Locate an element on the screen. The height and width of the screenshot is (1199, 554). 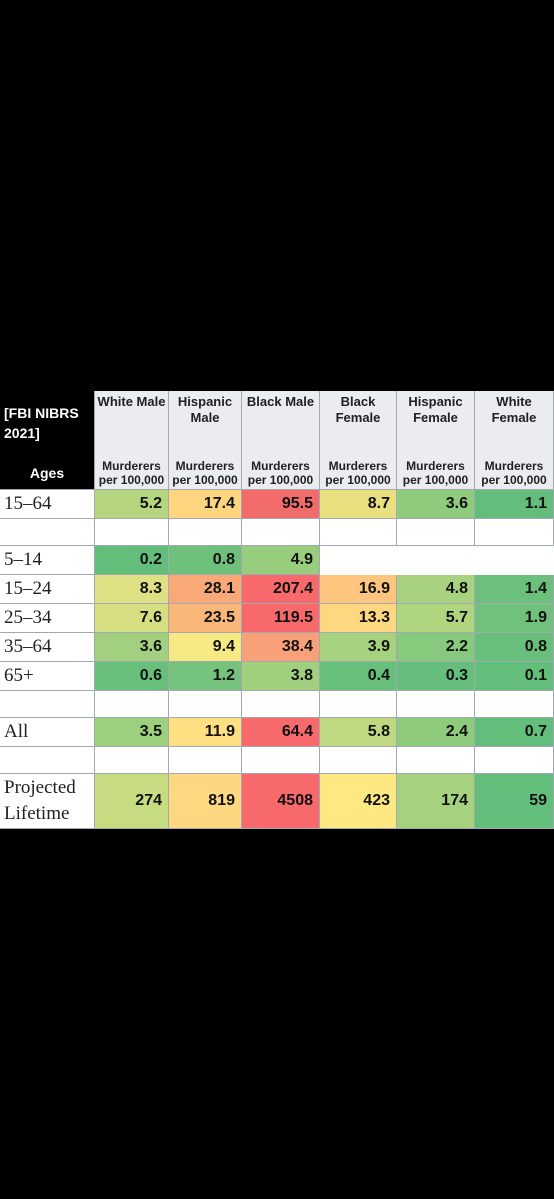
value-cell: 0.3 is located at coordinates (436, 676).